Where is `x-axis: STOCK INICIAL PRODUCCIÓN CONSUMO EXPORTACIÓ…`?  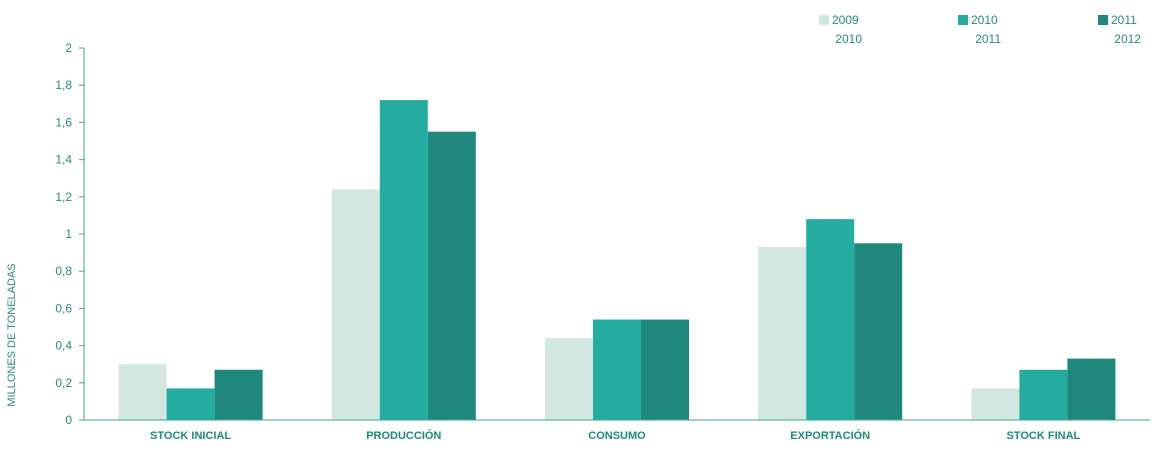
x-axis: STOCK INICIAL PRODUCCIÓN CONSUMO EXPORTACIÓ… is located at coordinates (617, 430).